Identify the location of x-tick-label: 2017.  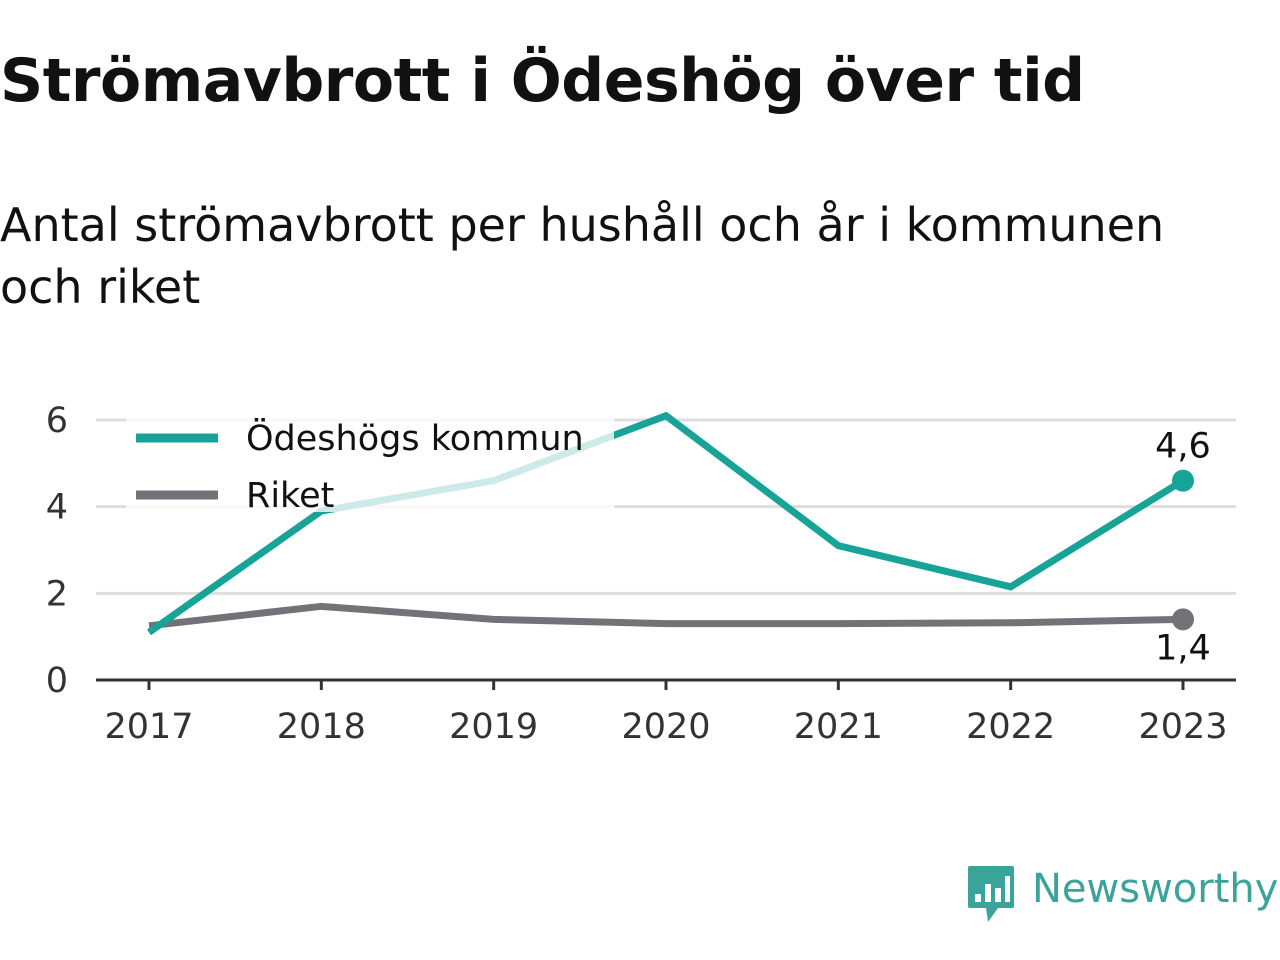
(148, 727).